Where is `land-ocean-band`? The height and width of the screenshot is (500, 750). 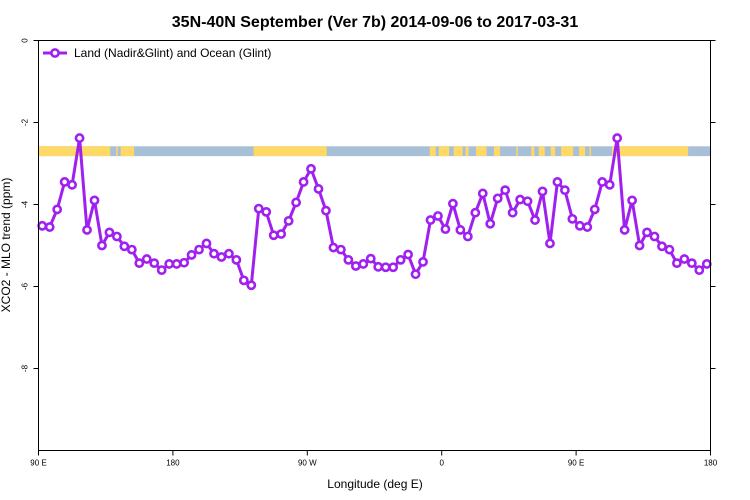 land-ocean-band is located at coordinates (374, 151).